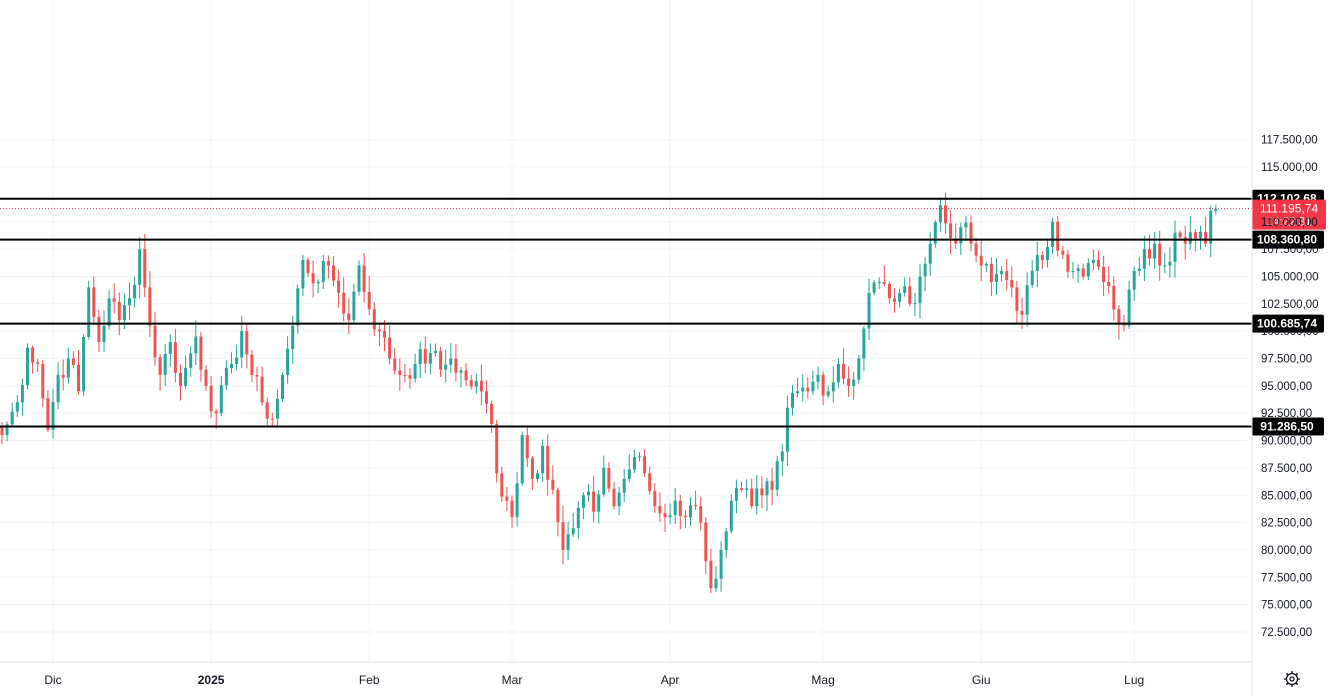  What do you see at coordinates (1286, 414) in the screenshot?
I see `y-tick-label: 92.500,00` at bounding box center [1286, 414].